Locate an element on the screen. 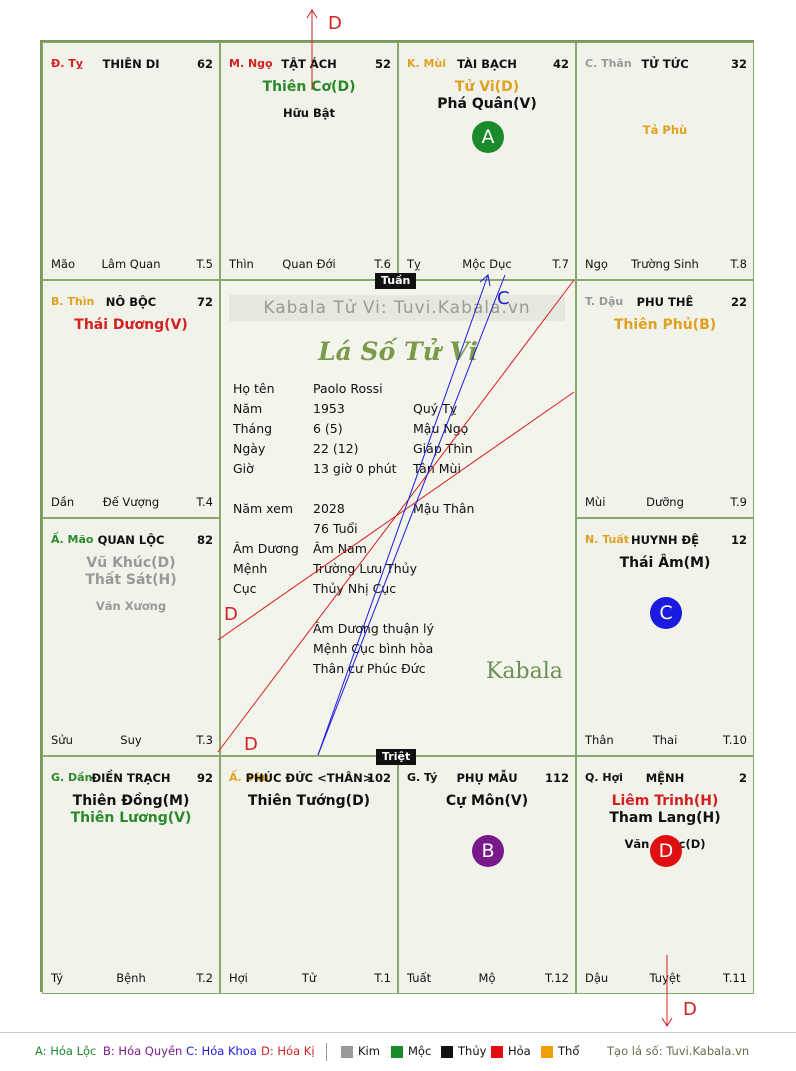 This screenshot has width=796, height=1071. palace-footer: Dậu Tuyệt T.11 is located at coordinates (665, 978).